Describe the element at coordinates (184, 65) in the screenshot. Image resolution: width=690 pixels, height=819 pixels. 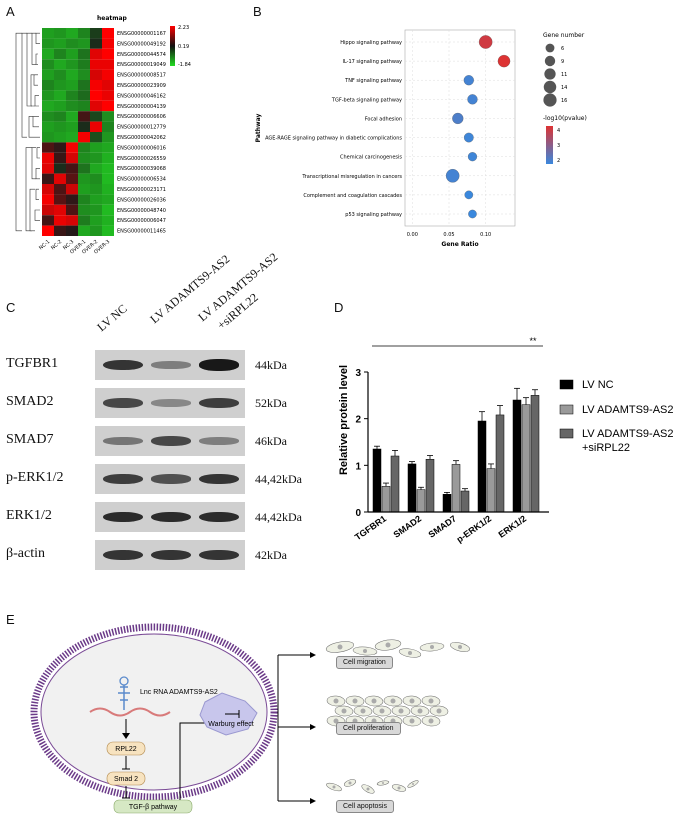
I see `scale-min-label: -1.84` at that location.